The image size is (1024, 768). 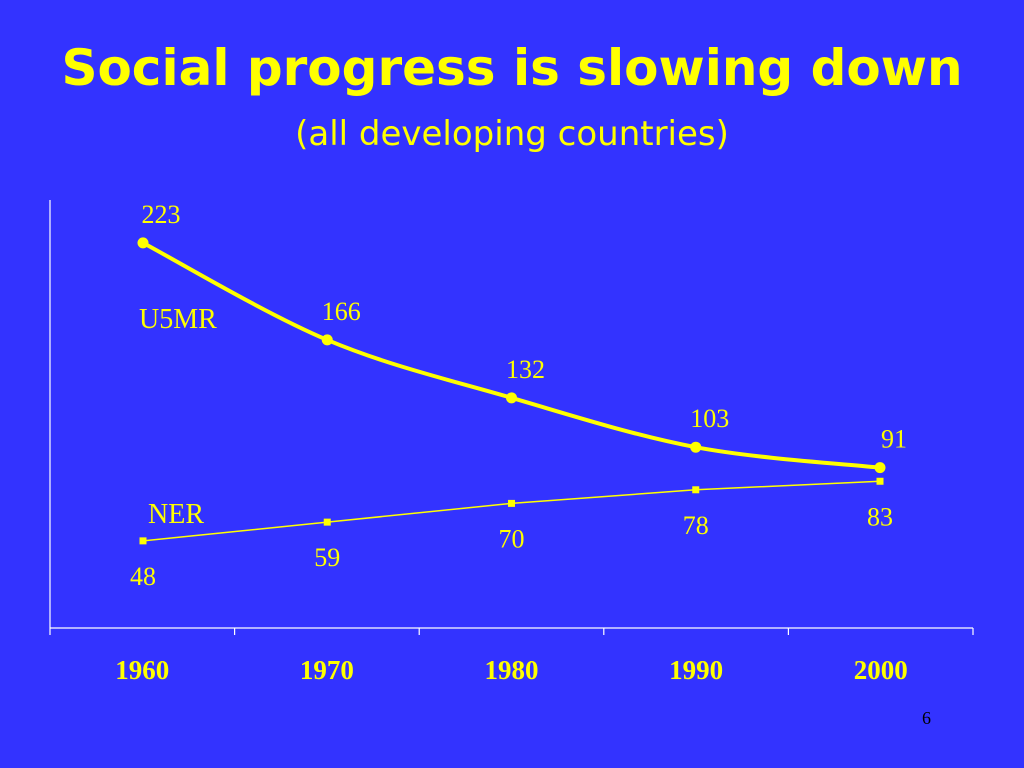 What do you see at coordinates (881, 670) in the screenshot?
I see `x-tick-label: 2000` at bounding box center [881, 670].